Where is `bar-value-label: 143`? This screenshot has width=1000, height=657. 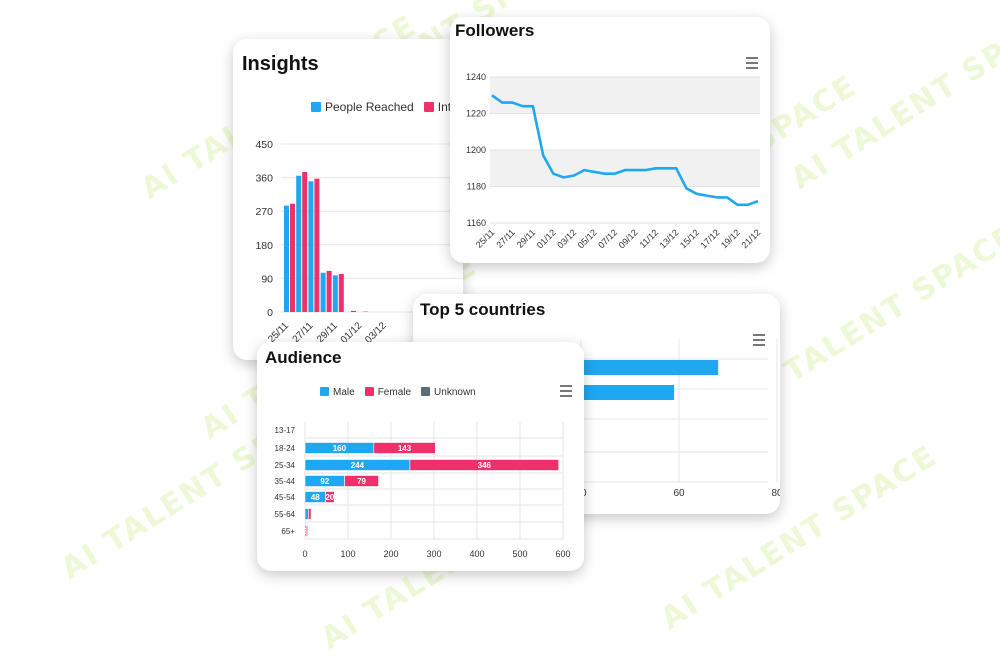 bar-value-label: 143 is located at coordinates (405, 448).